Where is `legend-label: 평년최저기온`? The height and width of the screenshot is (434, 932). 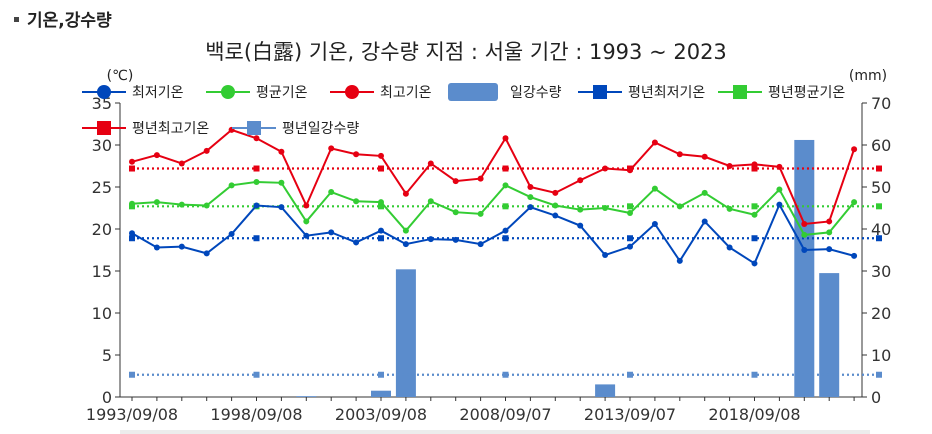
legend-label: 평년최저기온 is located at coordinates (666, 93).